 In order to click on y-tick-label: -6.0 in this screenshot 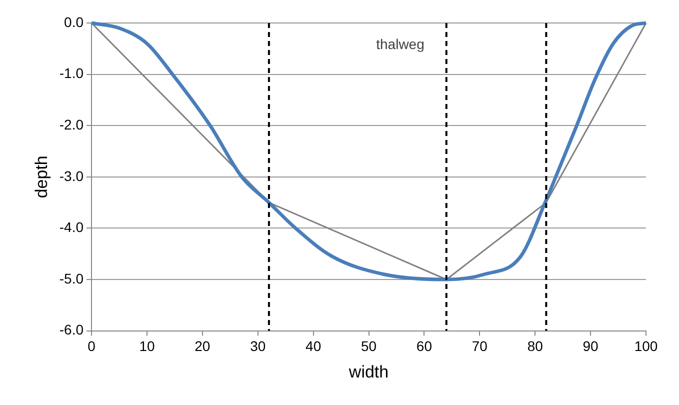, I will do `click(71, 330)`.